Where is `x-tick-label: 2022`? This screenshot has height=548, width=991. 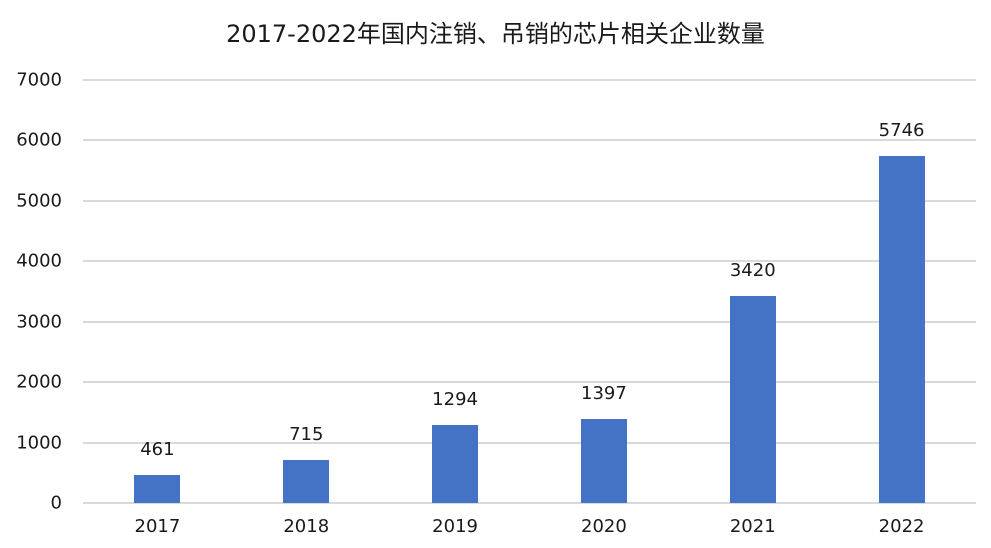 x-tick-label: 2022 is located at coordinates (901, 526).